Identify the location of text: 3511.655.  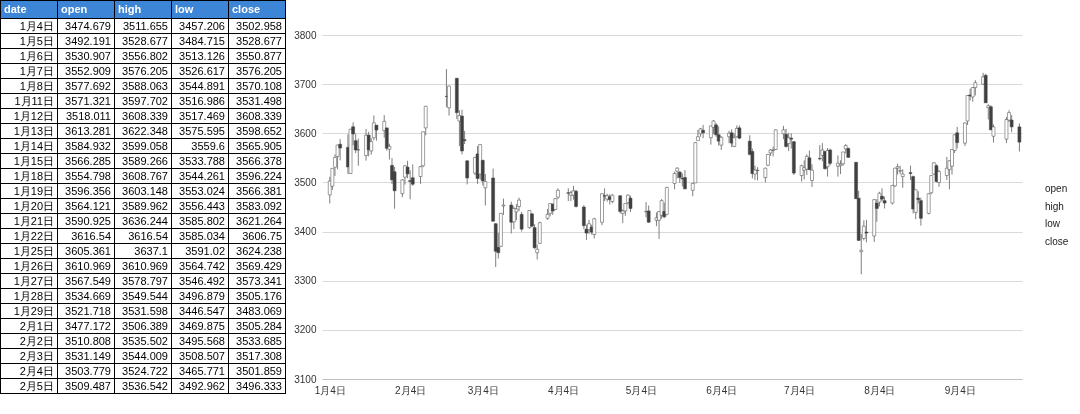
(145, 25).